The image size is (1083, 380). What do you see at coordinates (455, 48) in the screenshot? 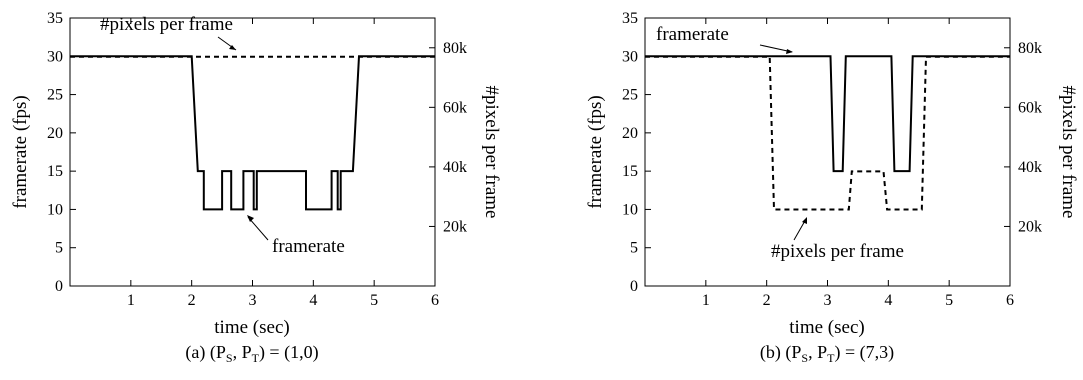
I see `chart-a-y2-tick-label: 80k` at bounding box center [455, 48].